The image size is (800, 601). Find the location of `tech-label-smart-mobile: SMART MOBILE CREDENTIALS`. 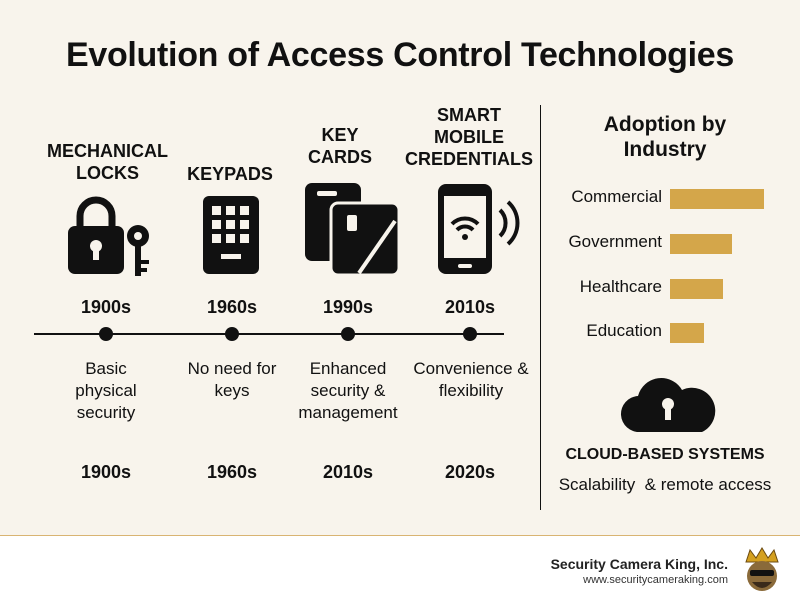

tech-label-smart-mobile: SMART MOBILE CREDENTIALS is located at coordinates (468, 137).